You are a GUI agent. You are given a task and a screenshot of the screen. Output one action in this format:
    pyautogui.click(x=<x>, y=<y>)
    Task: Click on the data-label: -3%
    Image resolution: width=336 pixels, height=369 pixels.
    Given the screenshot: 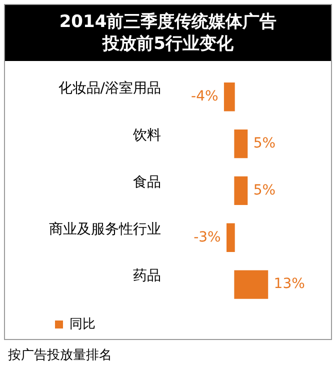 What is the action you would take?
    pyautogui.click(x=207, y=237)
    